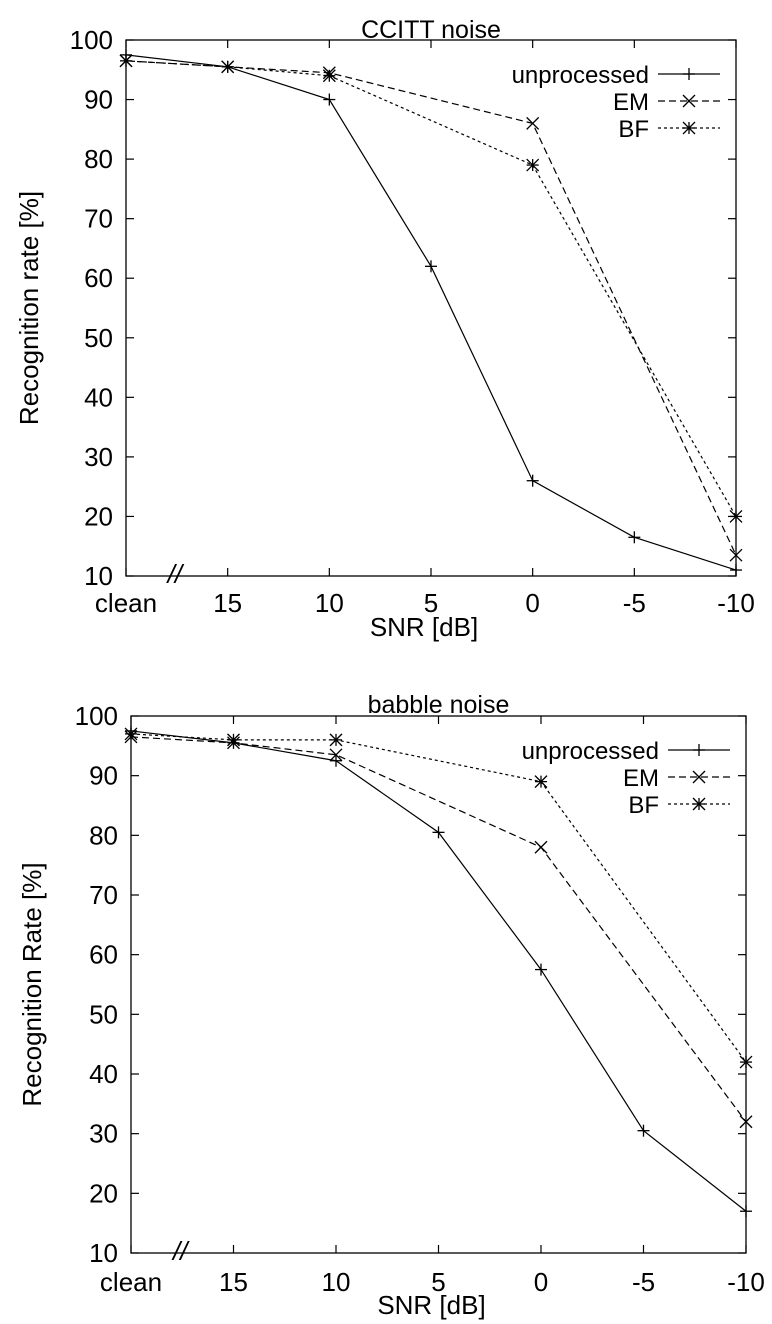 The height and width of the screenshot is (1324, 772). I want to click on y-axis-label: Recognition rate [%], so click(29, 308).